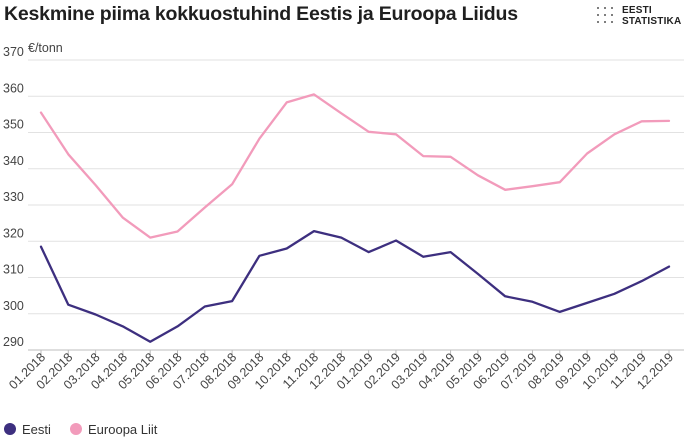 Image resolution: width=685 pixels, height=438 pixels. What do you see at coordinates (13, 306) in the screenshot?
I see `y-tick-label: 300` at bounding box center [13, 306].